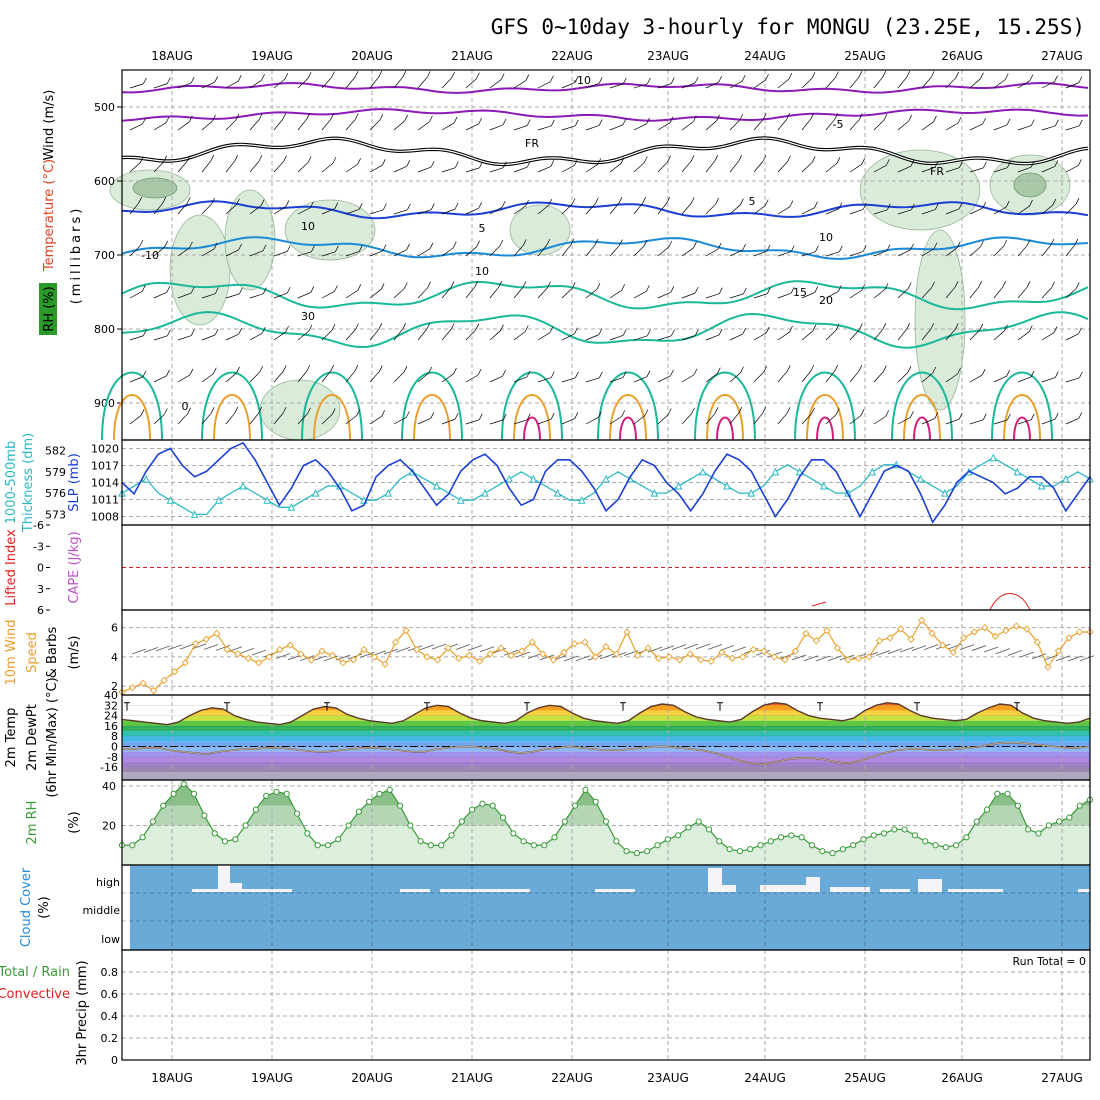 This screenshot has height=1100, width=1100. What do you see at coordinates (606, 728) in the screenshot?
I see `temp-band` at bounding box center [606, 728].